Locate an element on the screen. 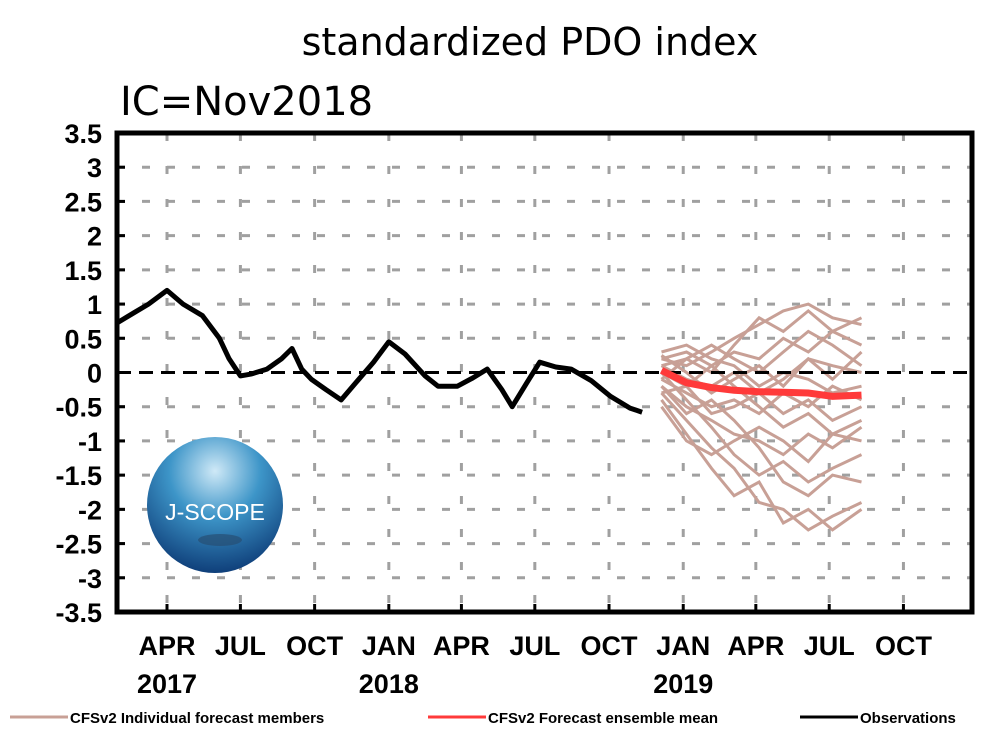  y-tick-label: -2 is located at coordinates (90, 510).